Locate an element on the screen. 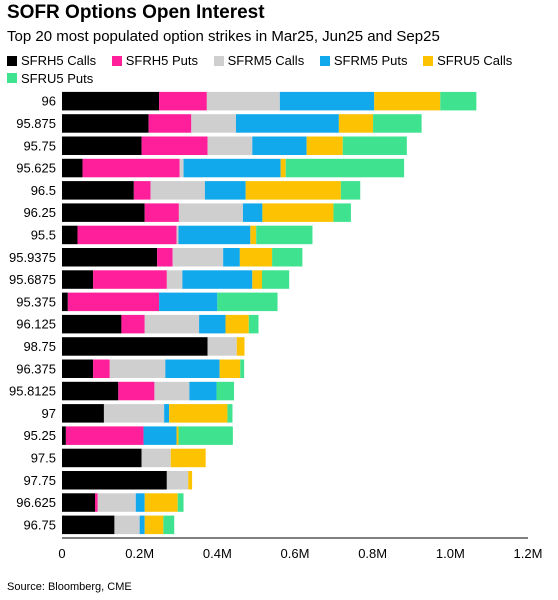  x-tick-label: 0.4M is located at coordinates (217, 553).